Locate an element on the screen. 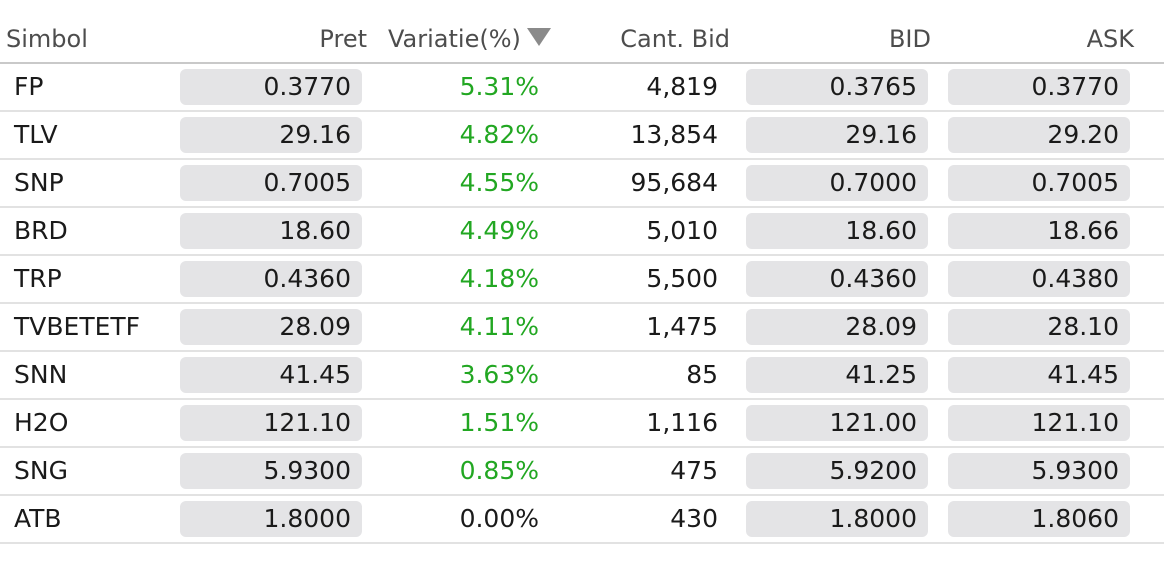 Image resolution: width=1164 pixels, height=562 pixels. symbol-cell: TRP is located at coordinates (38, 278).